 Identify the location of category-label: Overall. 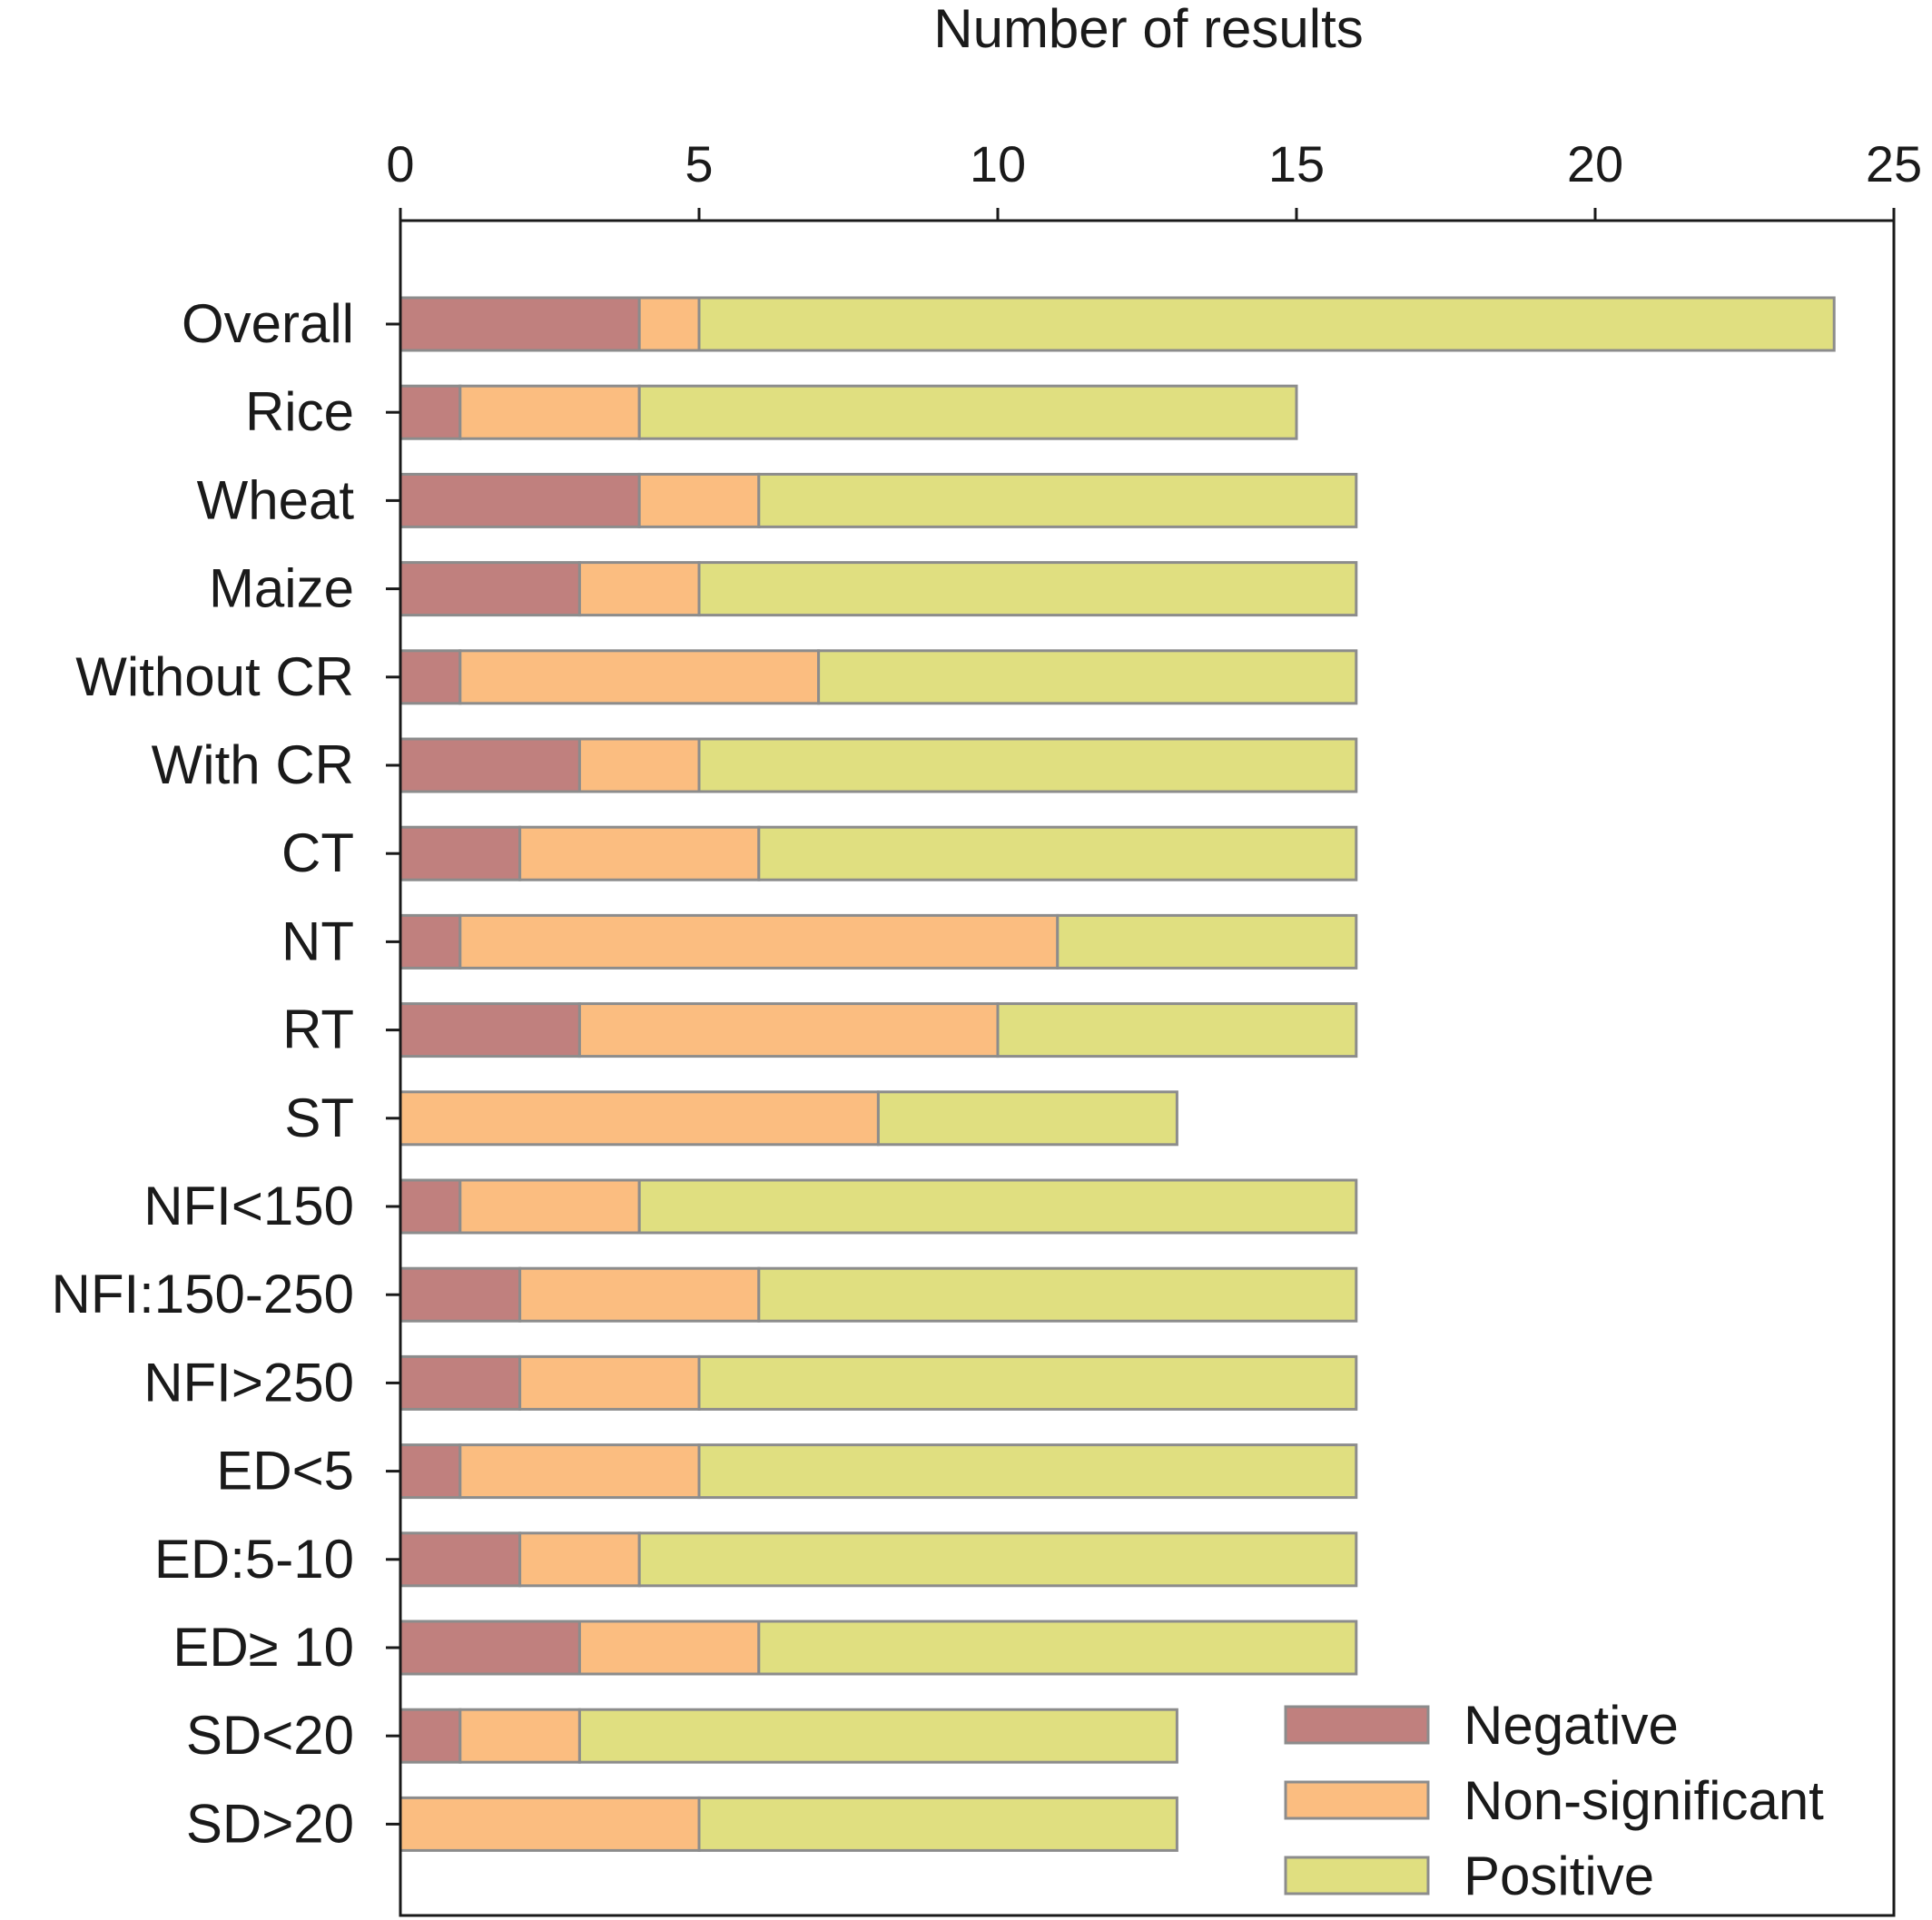
(268, 323).